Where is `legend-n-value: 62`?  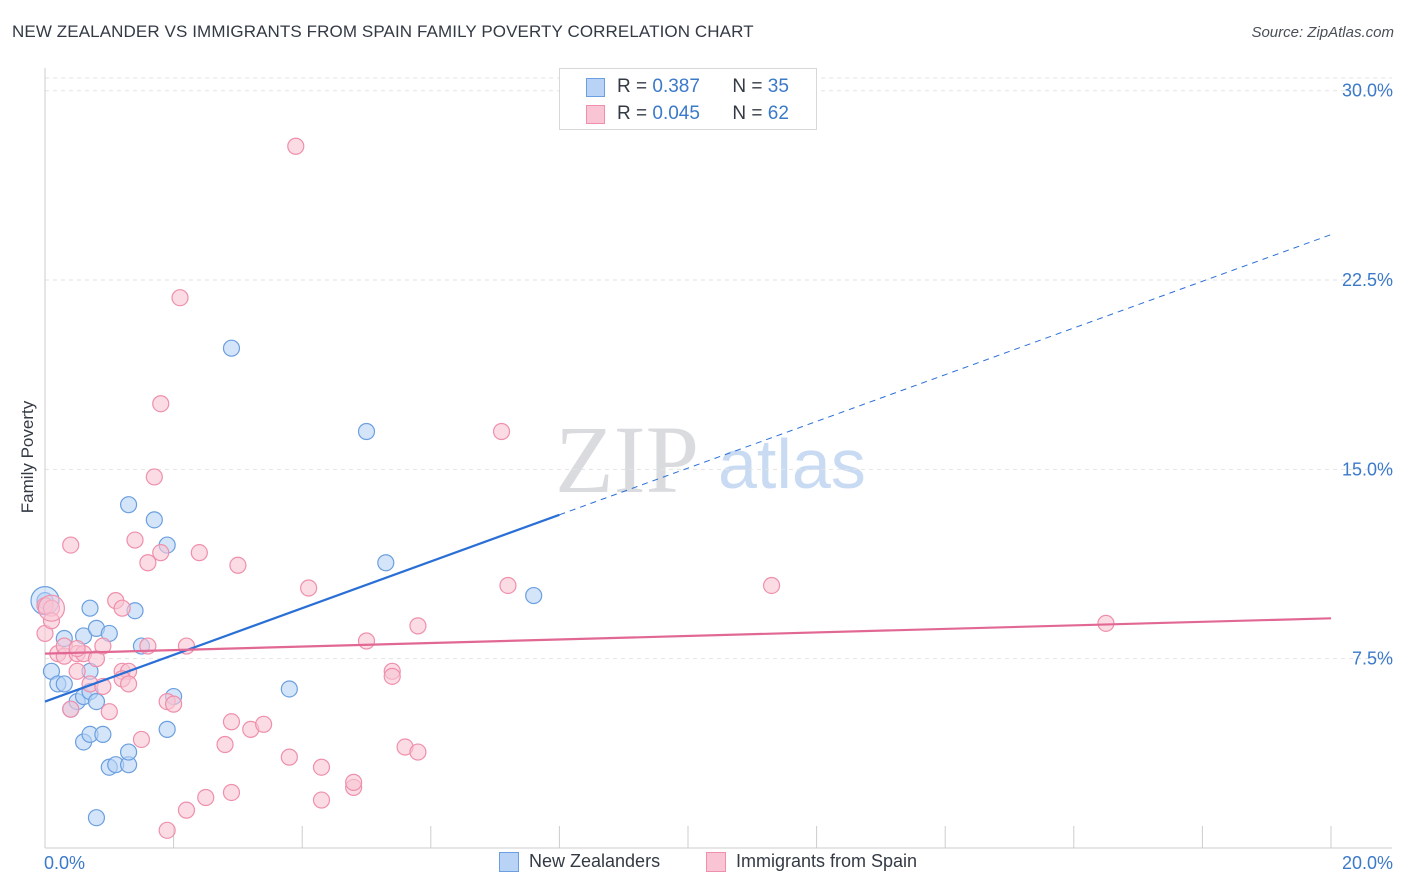 legend-n-value: 62 is located at coordinates (778, 113).